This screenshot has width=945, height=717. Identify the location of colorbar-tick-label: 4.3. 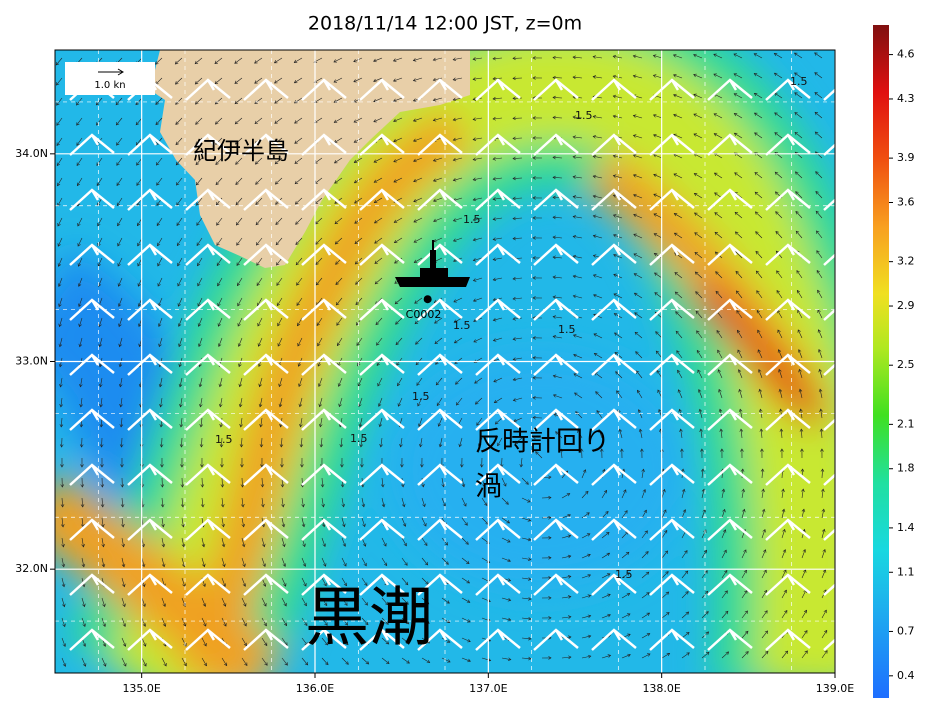
(906, 98).